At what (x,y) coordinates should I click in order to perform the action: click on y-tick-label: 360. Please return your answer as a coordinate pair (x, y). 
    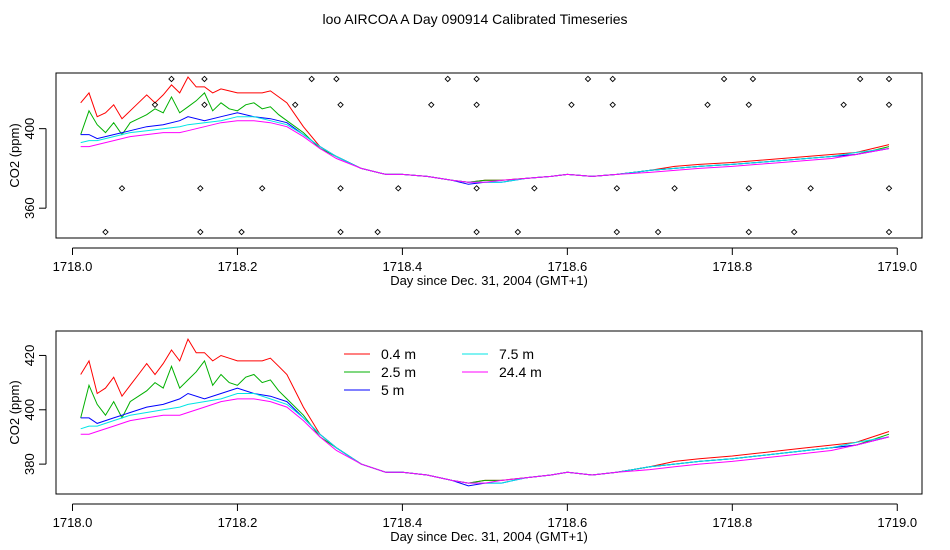
    Looking at the image, I should click on (29, 208).